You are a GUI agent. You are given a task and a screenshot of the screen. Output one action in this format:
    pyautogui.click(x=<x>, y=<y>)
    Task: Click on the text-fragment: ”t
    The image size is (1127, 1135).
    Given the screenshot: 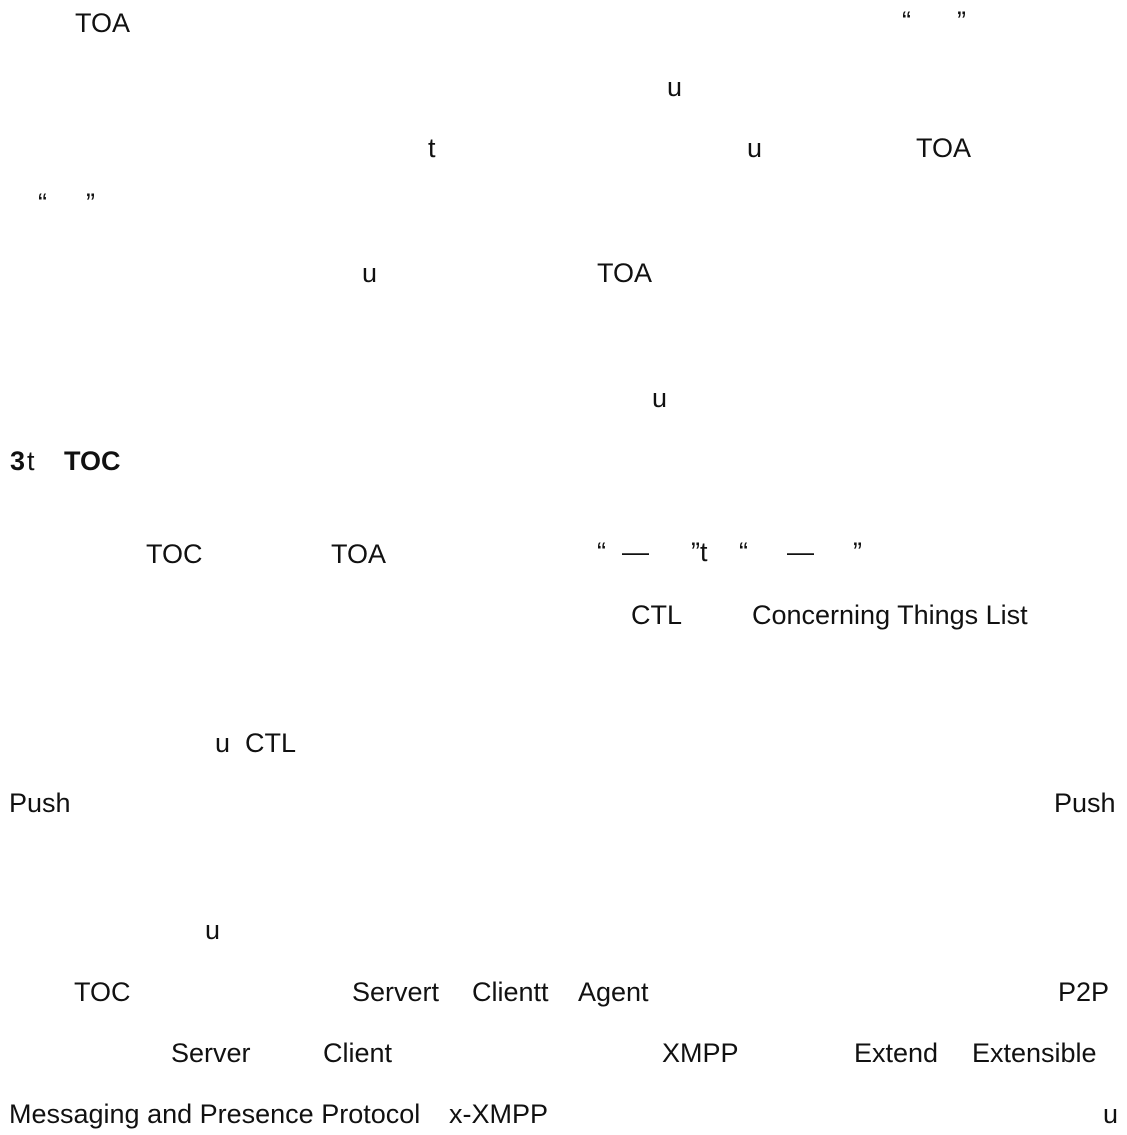 What is the action you would take?
    pyautogui.click(x=699, y=552)
    